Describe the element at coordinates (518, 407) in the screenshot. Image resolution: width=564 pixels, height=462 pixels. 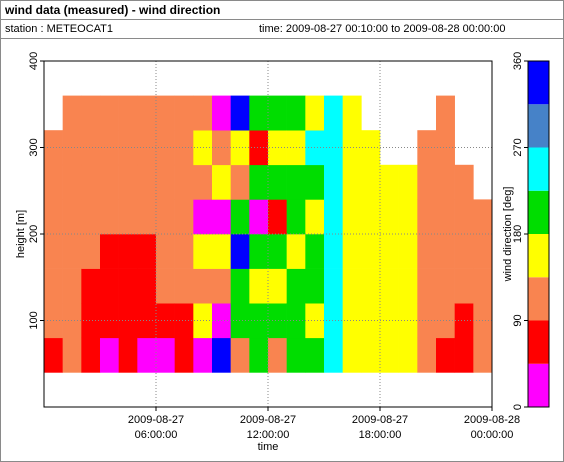
I see `colorbar-tick-label: 0` at that location.